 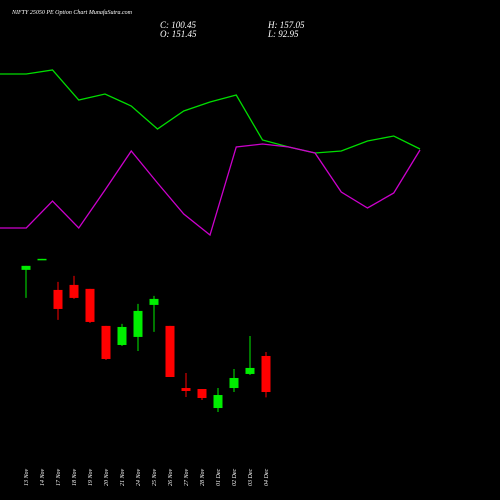 What do you see at coordinates (75, 477) in the screenshot?
I see `x-tick-label: 18 Nov` at bounding box center [75, 477].